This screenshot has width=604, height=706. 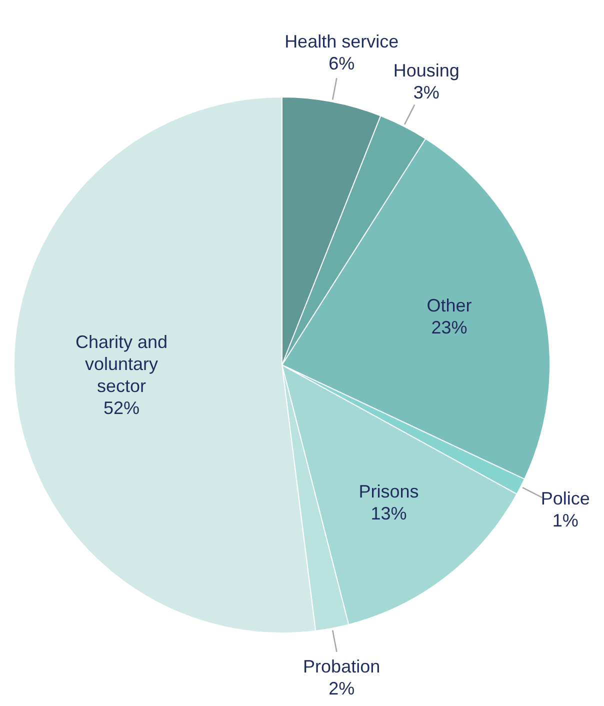 I want to click on data-label: 13%, so click(x=388, y=514).